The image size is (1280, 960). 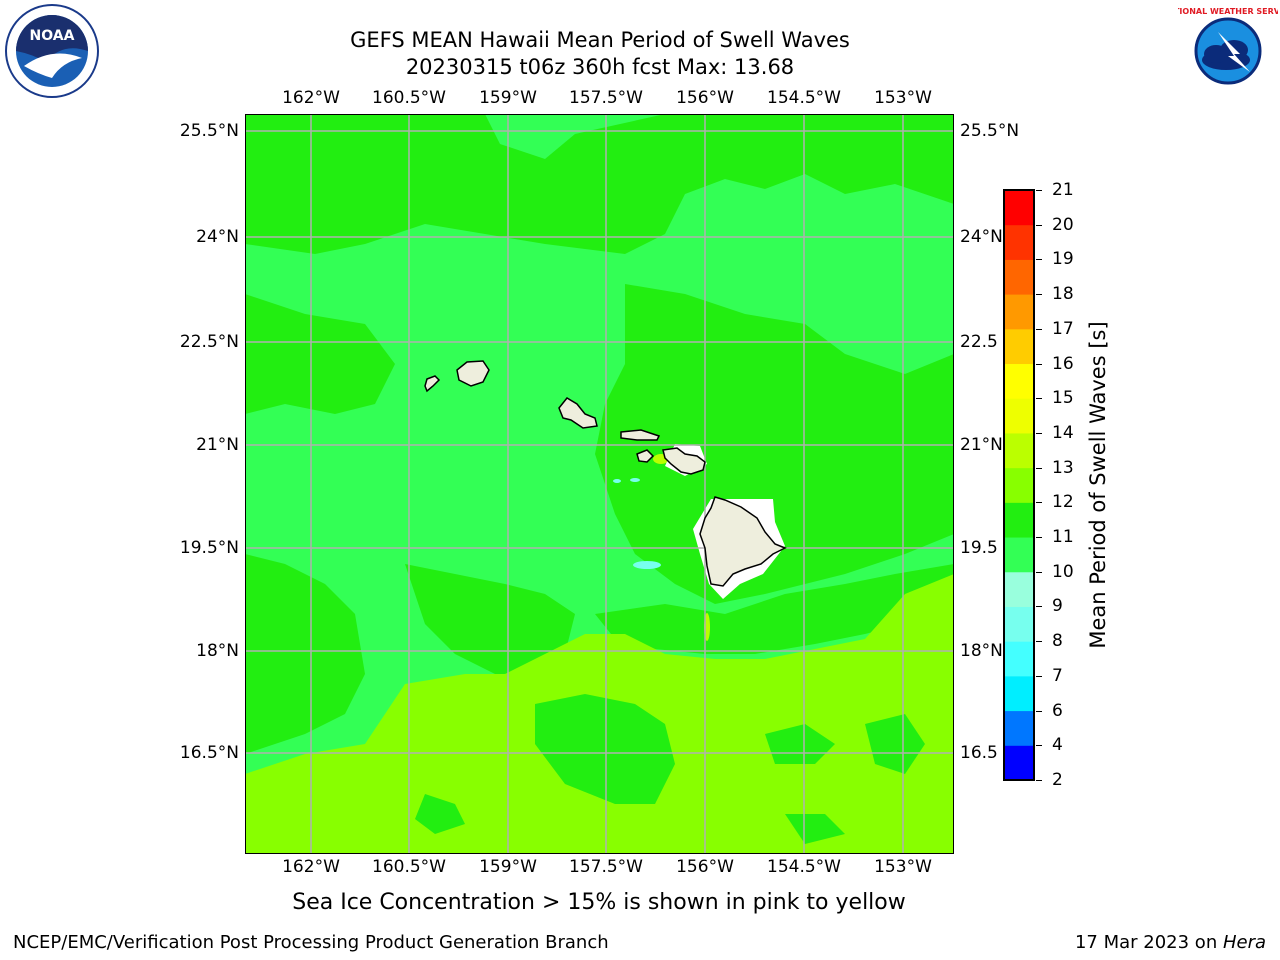 What do you see at coordinates (979, 753) in the screenshot?
I see `lat-label-right: 16.5` at bounding box center [979, 753].